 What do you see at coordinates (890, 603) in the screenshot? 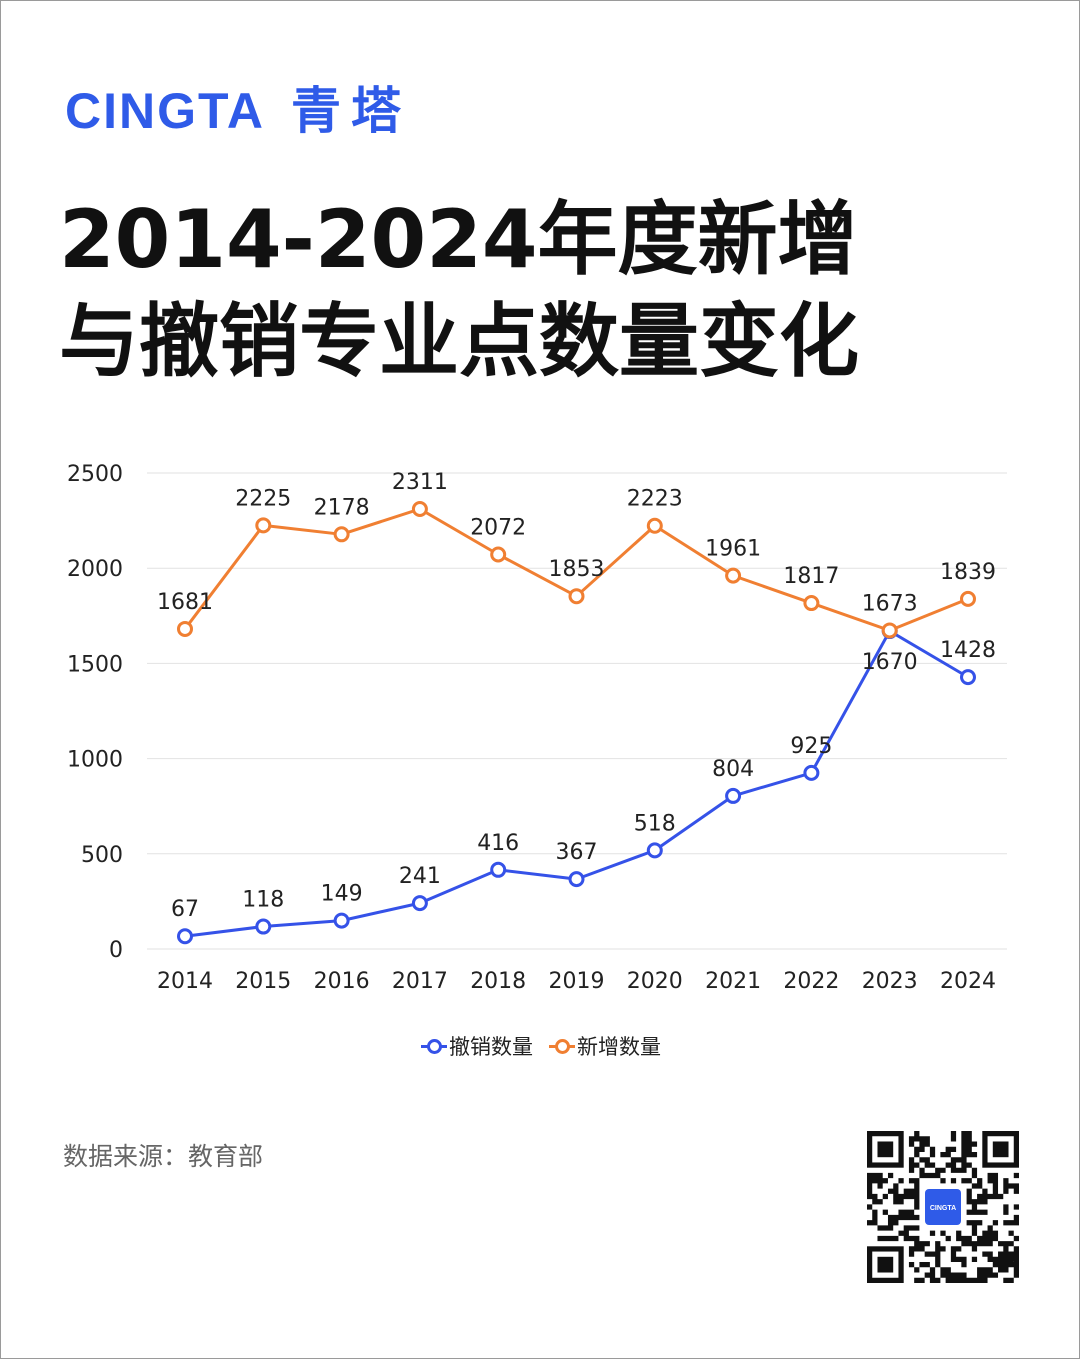
I see `added-data-label: 1673` at bounding box center [890, 603].